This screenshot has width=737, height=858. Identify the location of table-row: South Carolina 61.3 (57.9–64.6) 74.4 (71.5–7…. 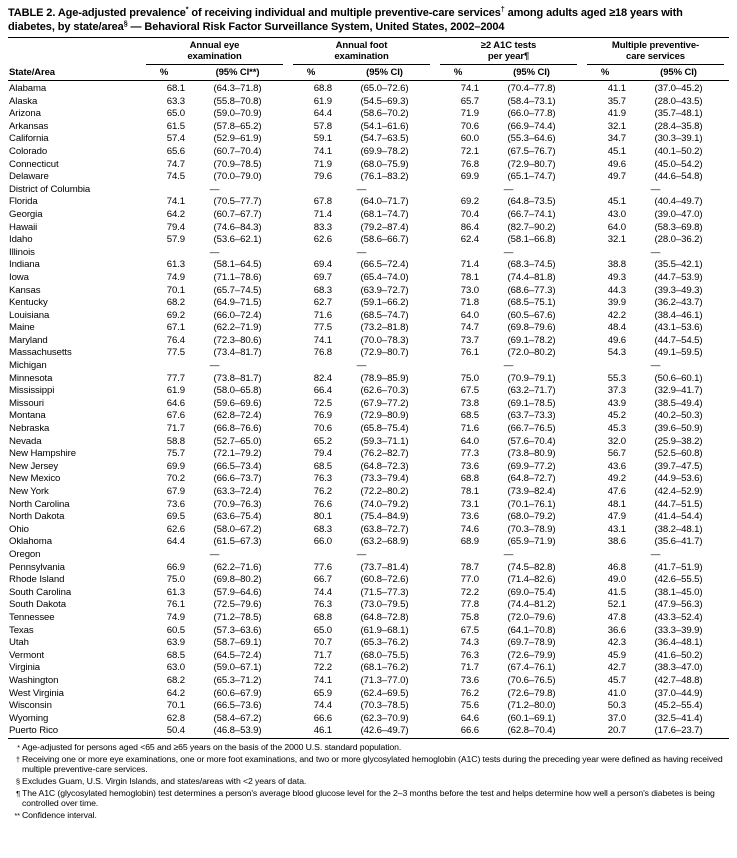
(368, 593).